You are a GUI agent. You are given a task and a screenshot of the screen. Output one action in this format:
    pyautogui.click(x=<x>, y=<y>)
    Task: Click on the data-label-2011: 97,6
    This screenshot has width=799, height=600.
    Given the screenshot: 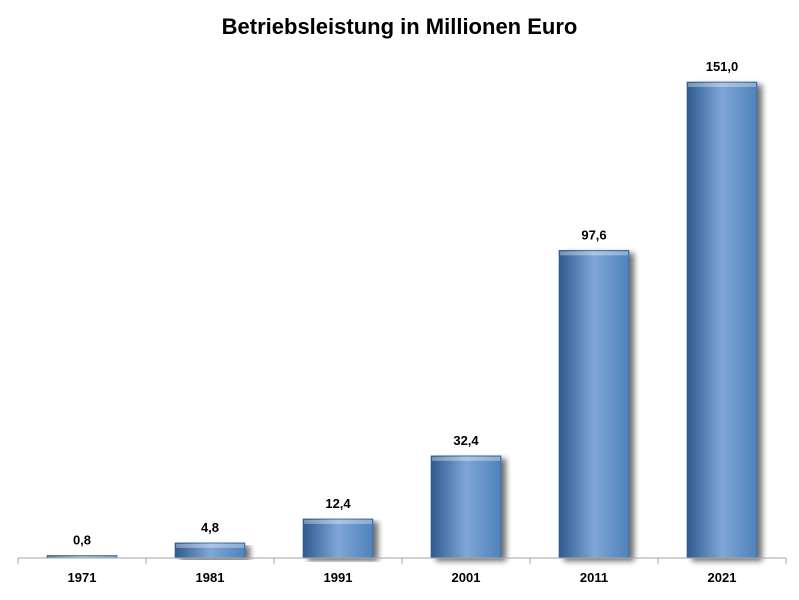 What is the action you would take?
    pyautogui.click(x=593, y=234)
    